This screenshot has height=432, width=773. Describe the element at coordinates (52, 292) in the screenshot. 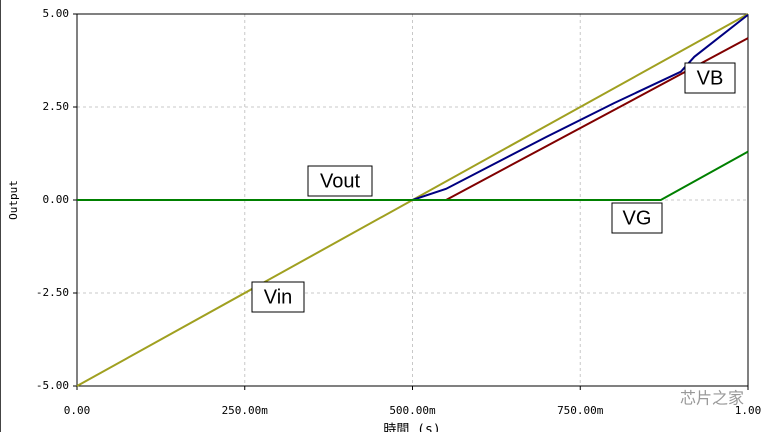

I see `y-tick-label: -2.50` at that location.